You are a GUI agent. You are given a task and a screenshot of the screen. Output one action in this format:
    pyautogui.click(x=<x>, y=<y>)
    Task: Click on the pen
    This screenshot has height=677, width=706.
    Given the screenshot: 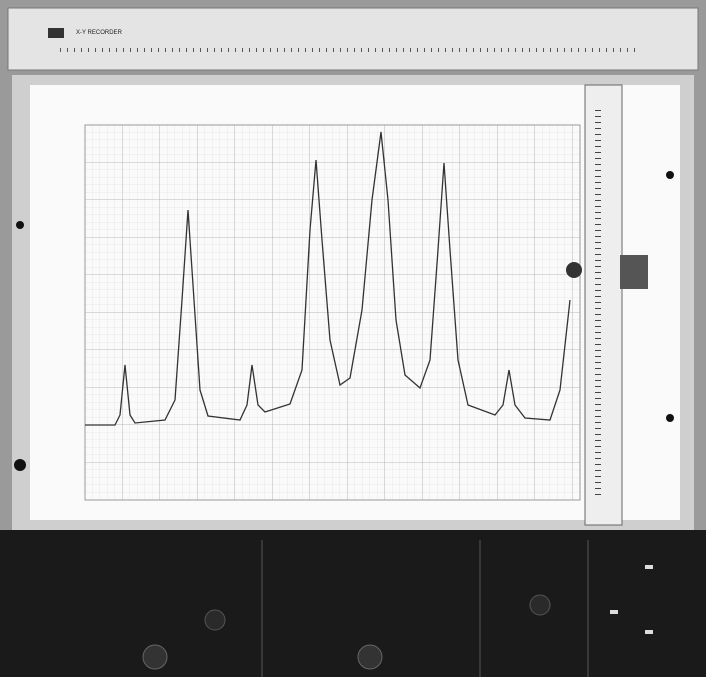 What is the action you would take?
    pyautogui.click(x=574, y=270)
    